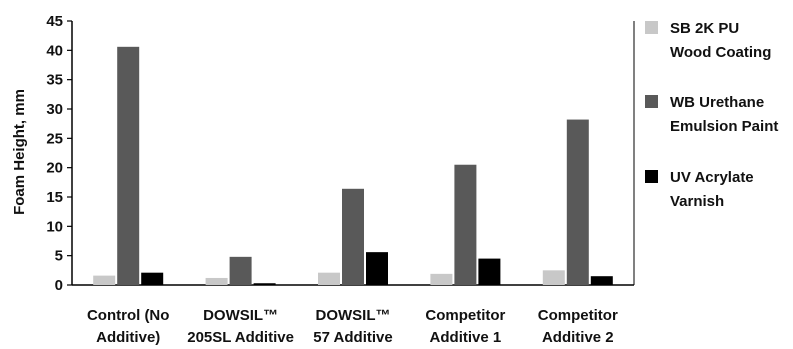 The width and height of the screenshot is (793, 349). I want to click on legend-label: WB Urethane, so click(717, 102).